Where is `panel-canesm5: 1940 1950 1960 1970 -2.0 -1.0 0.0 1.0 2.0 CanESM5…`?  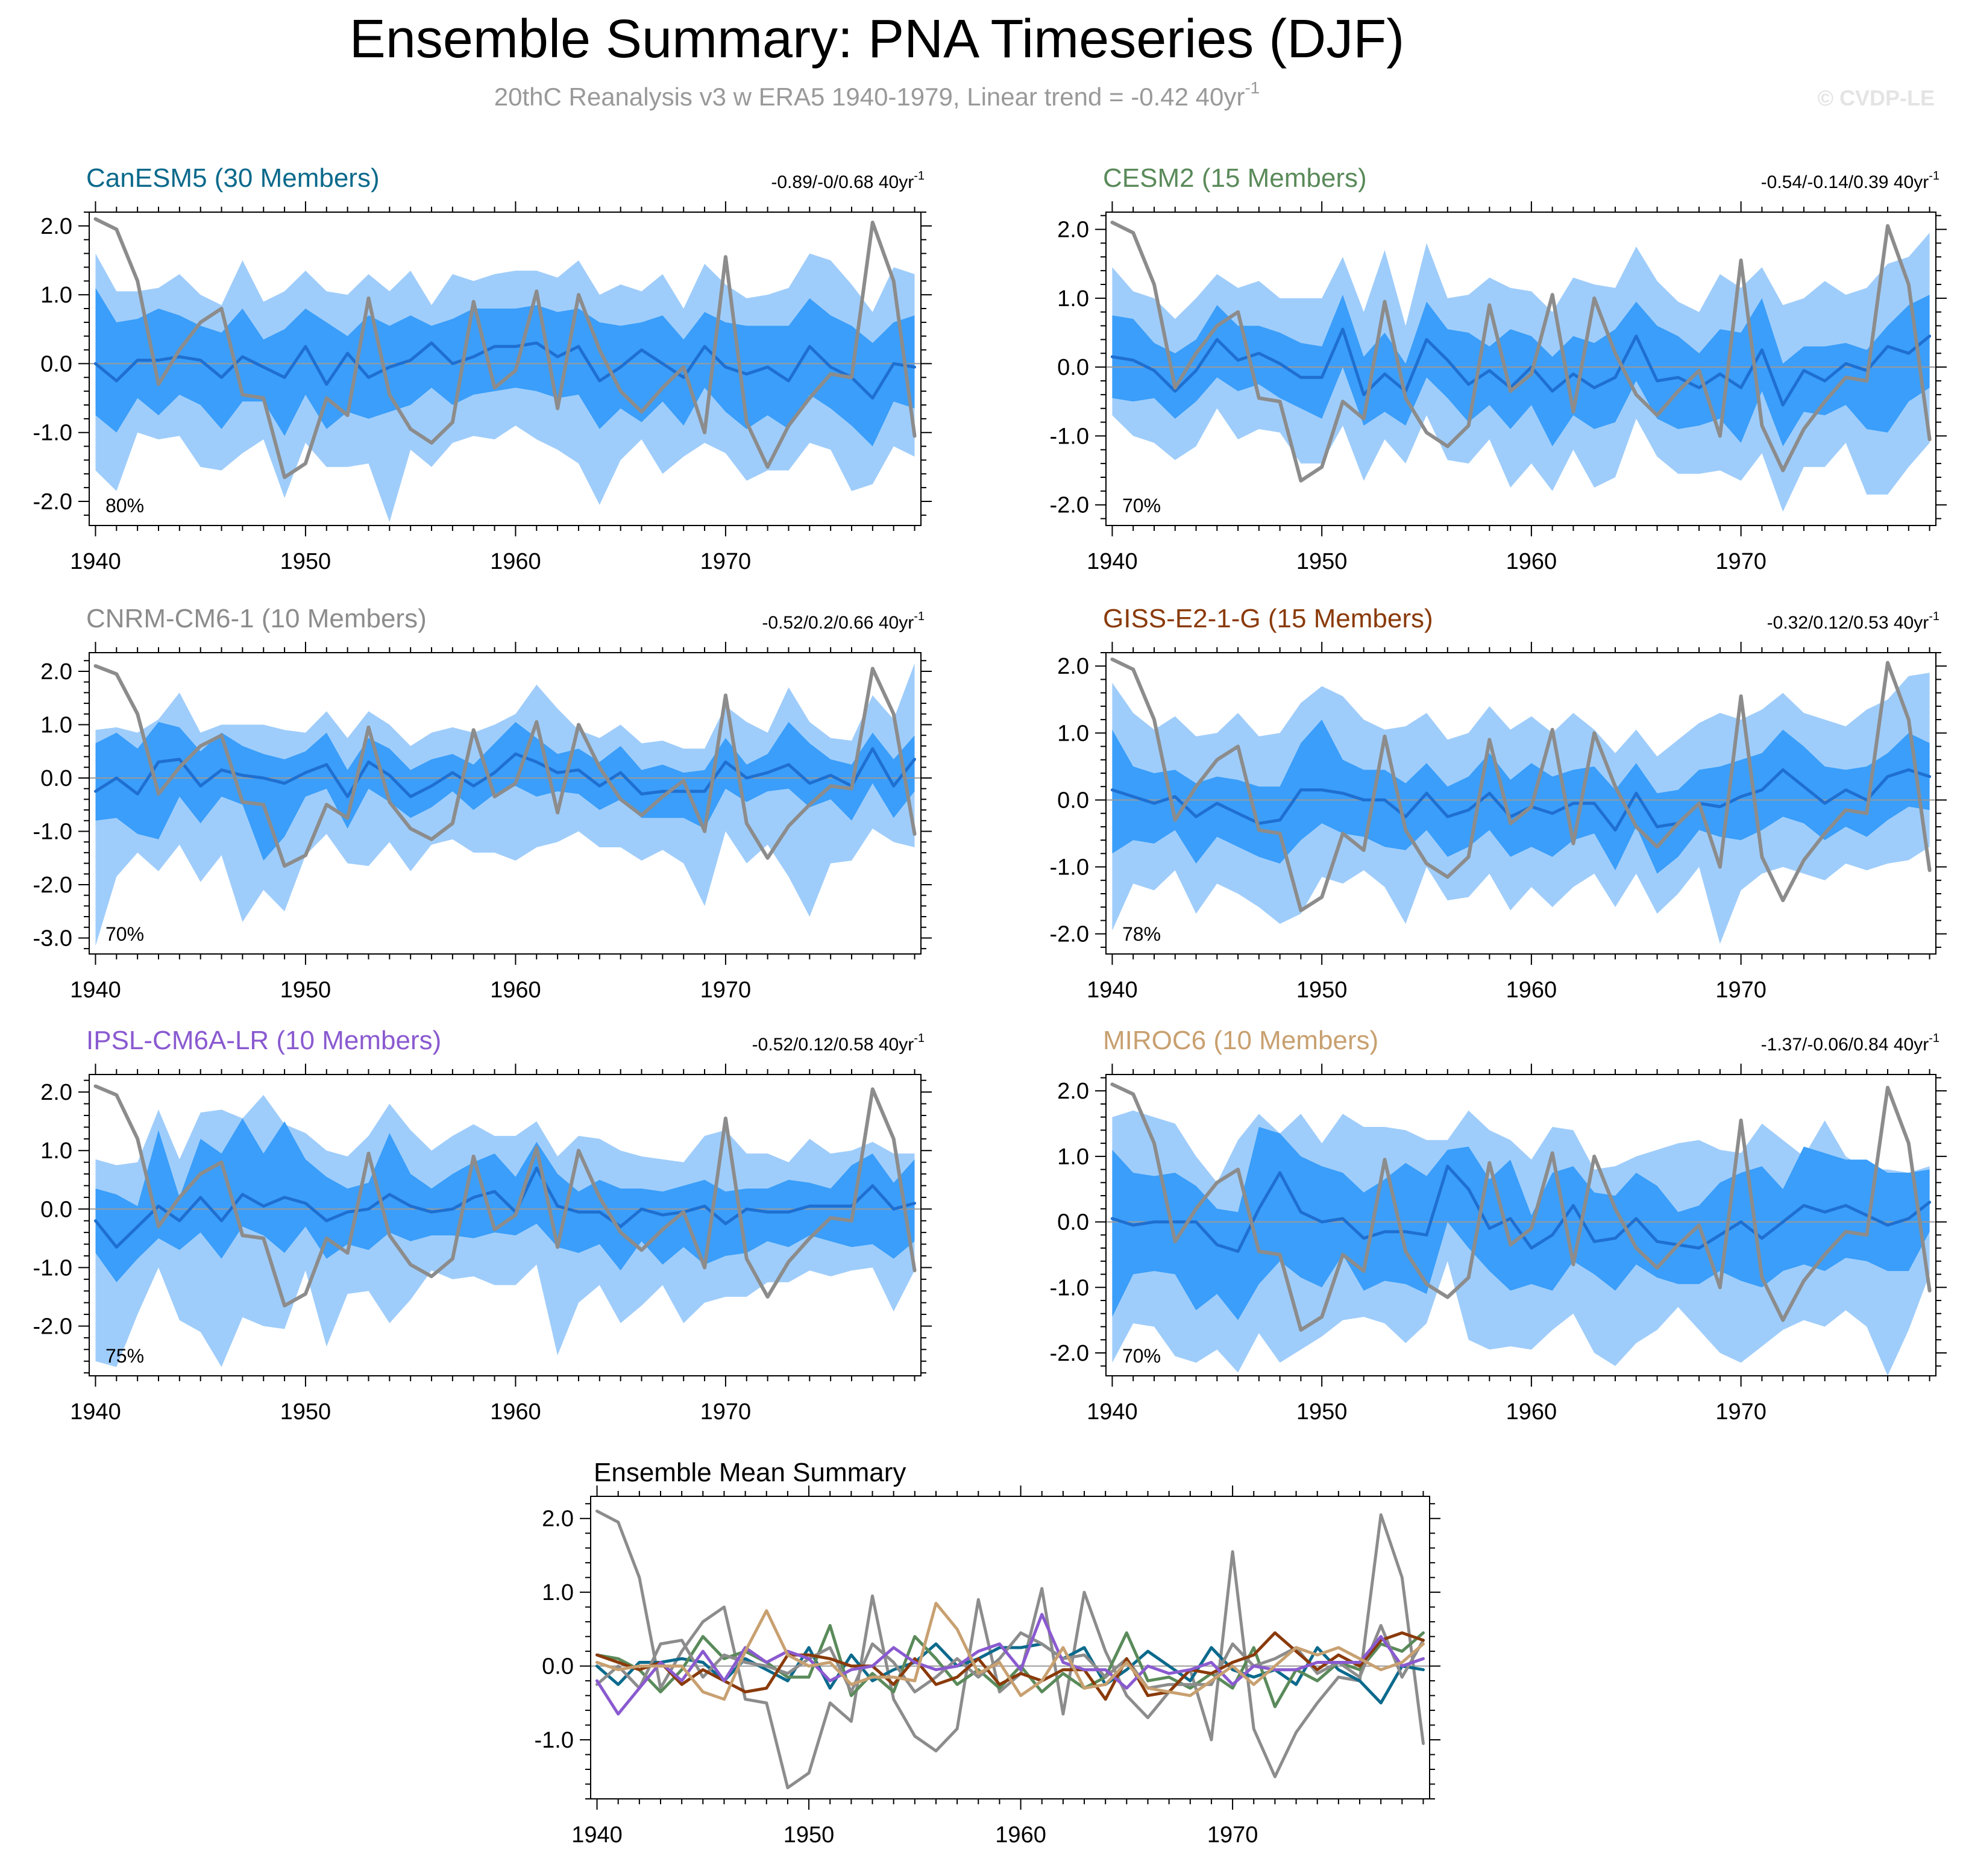
panel-canesm5: 1940 1950 1960 1970 -2.0 -1.0 0.0 1.0 2.0 CanESM5… is located at coordinates (482, 368).